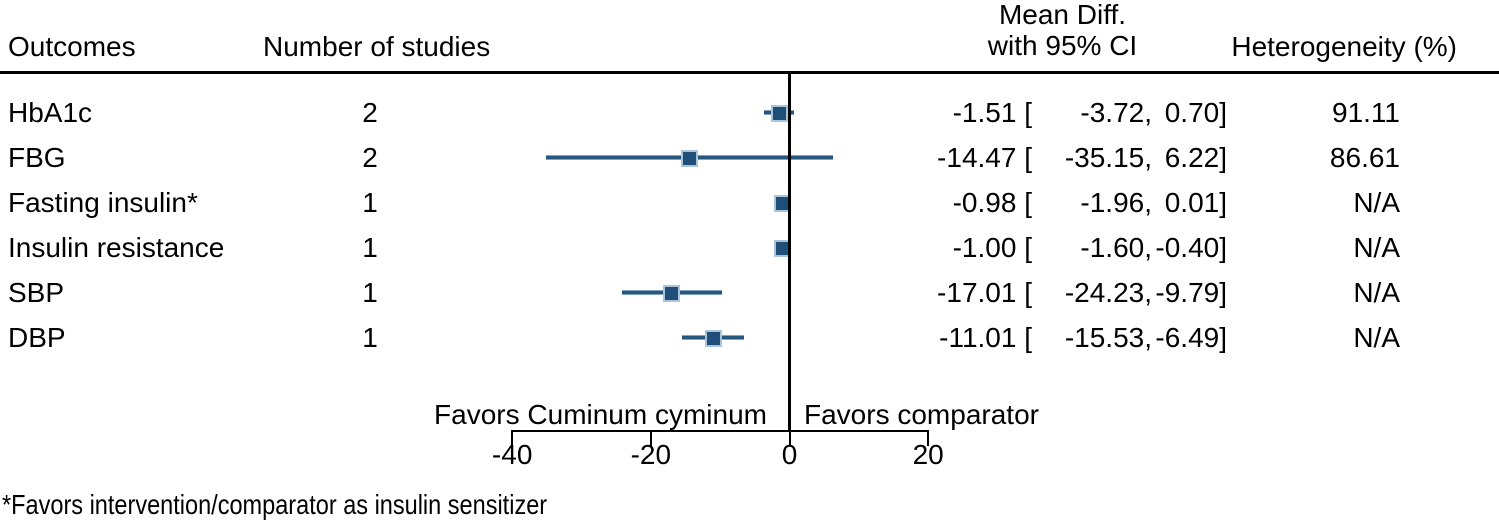 Image resolution: width=1499 pixels, height=521 pixels. Describe the element at coordinates (1062, 45) in the screenshot. I see `mean-diff-header-line2: with 95% CI` at that location.